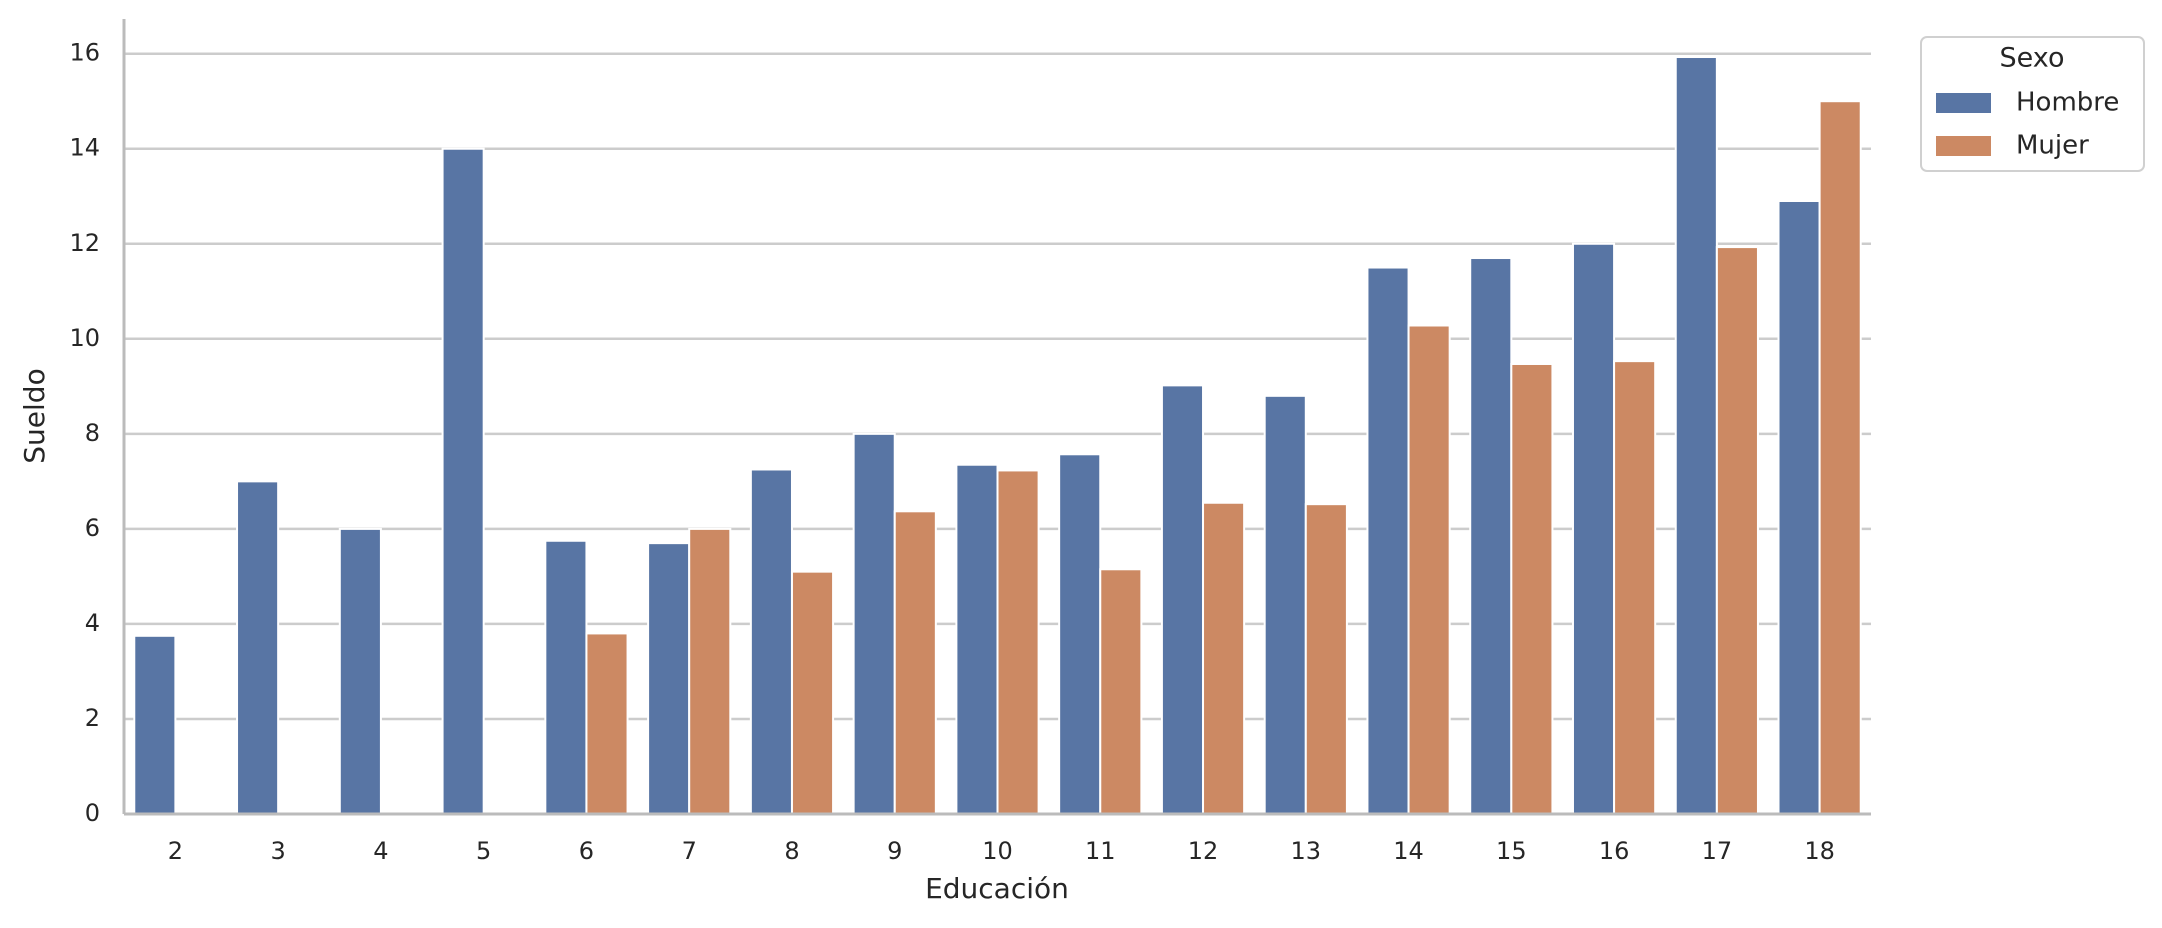 The image size is (2162, 928). What do you see at coordinates (84, 53) in the screenshot?
I see `y-tick-label: 16` at bounding box center [84, 53].